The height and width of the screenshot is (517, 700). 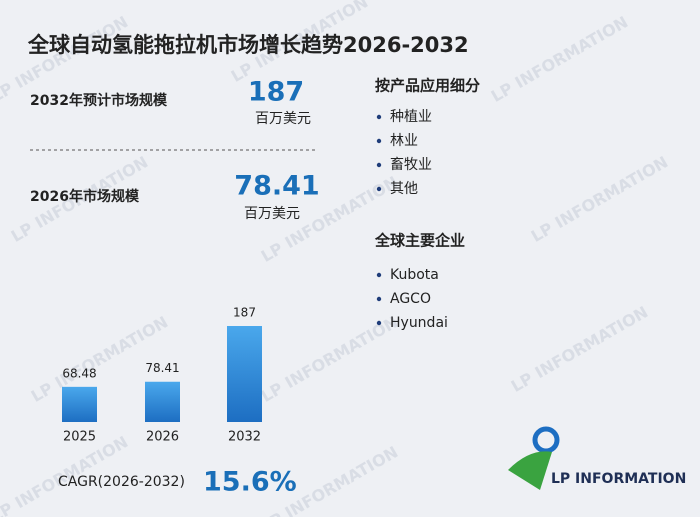 What do you see at coordinates (121, 482) in the screenshot?
I see `cagr-label: CAGR(2026-2032)` at bounding box center [121, 482].